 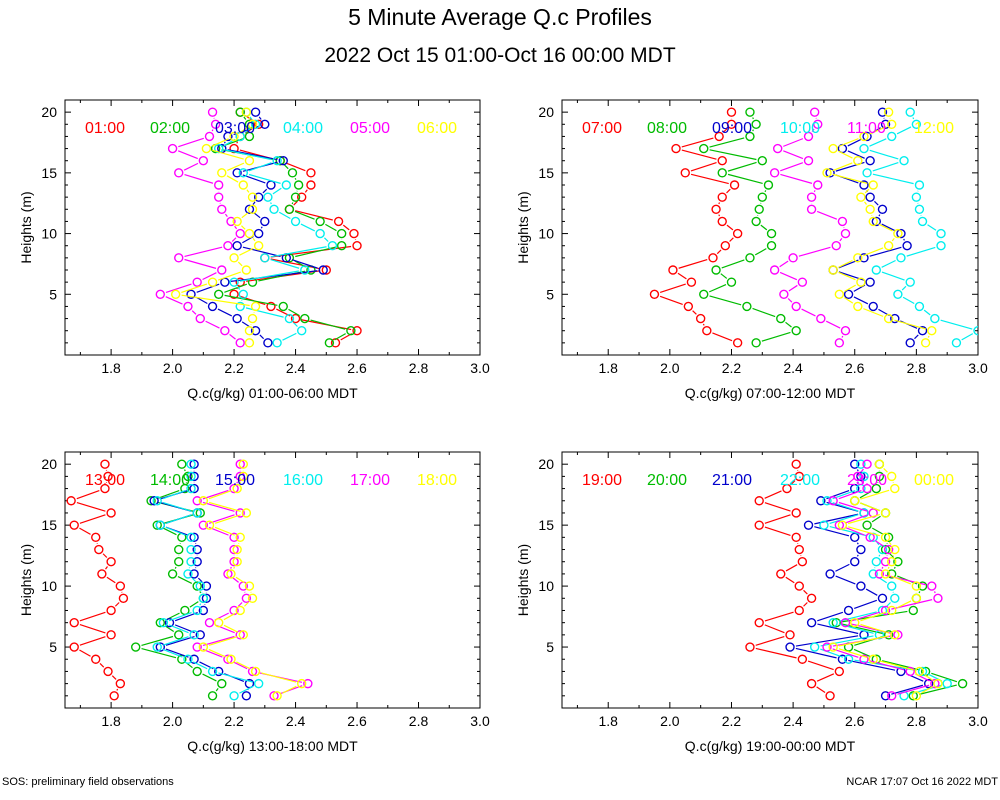 What do you see at coordinates (608, 721) in the screenshot?
I see `x-tick-label: 1.8` at bounding box center [608, 721].